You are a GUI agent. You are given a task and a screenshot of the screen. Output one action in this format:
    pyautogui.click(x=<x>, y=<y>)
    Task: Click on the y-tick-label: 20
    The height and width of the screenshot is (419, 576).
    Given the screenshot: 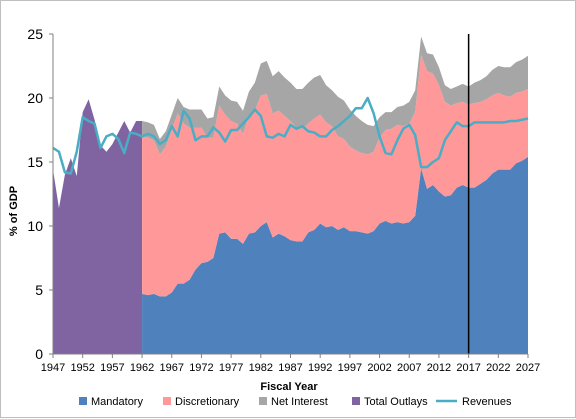 What is the action you would take?
    pyautogui.click(x=35, y=98)
    